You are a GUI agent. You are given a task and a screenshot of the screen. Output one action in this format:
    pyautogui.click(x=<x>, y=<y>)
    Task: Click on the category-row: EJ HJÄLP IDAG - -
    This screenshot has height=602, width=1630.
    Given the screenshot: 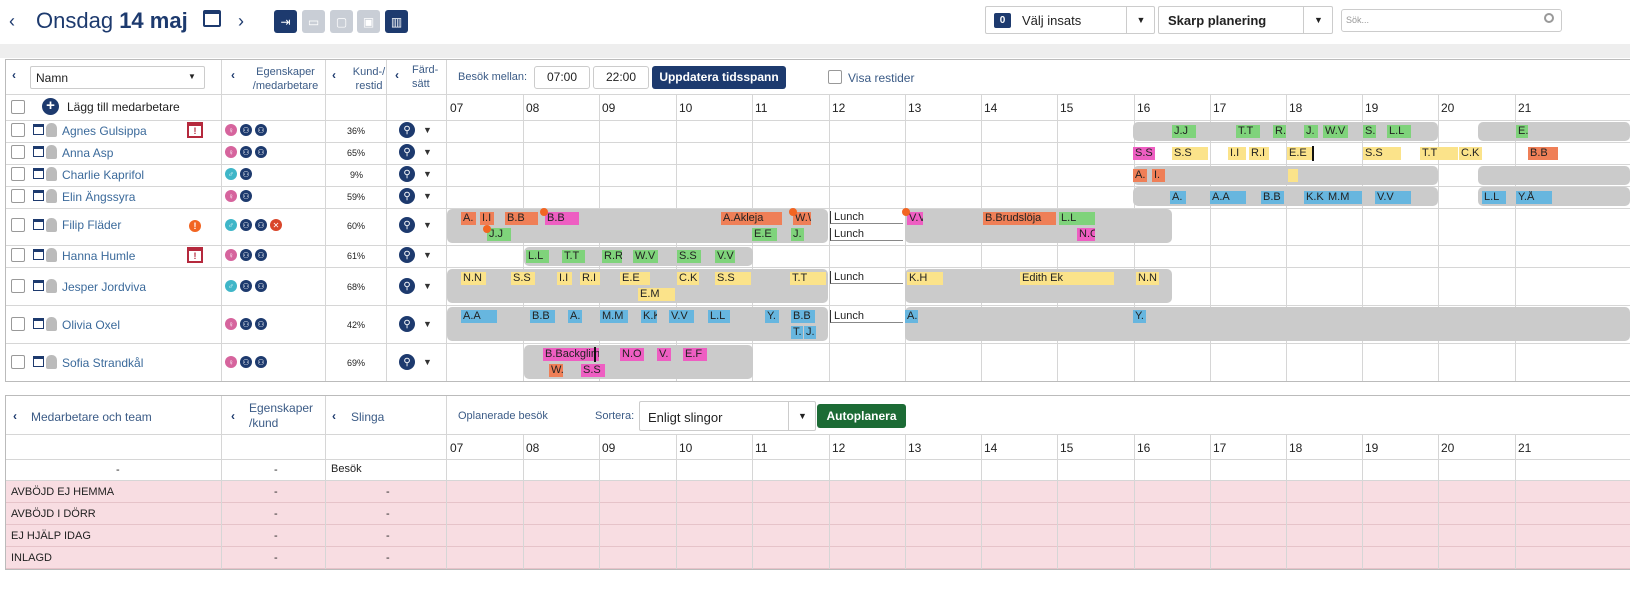 What is the action you would take?
    pyautogui.click(x=818, y=536)
    